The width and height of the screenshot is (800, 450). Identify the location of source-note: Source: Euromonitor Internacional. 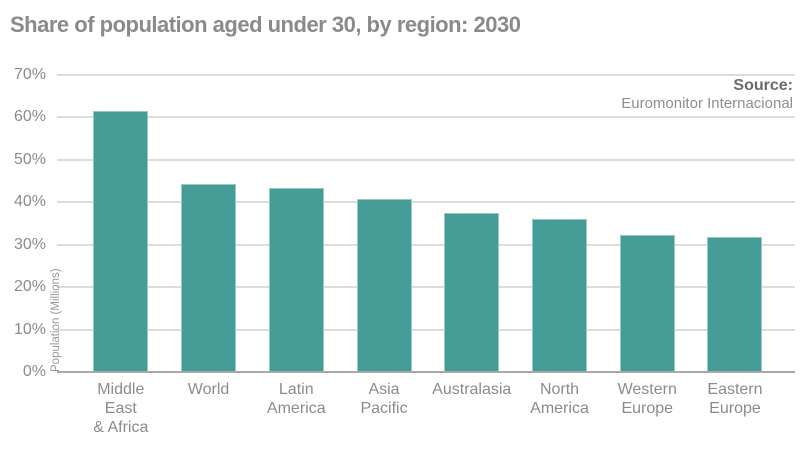
(707, 94).